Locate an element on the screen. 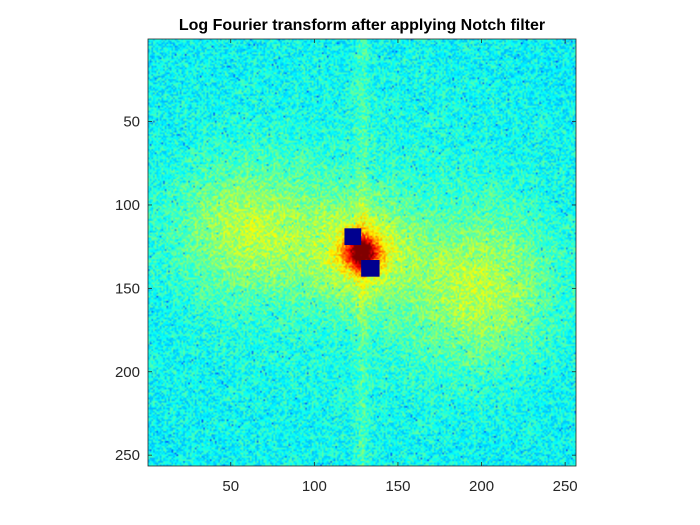 This screenshot has width=700, height=525. y-tick-label: 250 is located at coordinates (127, 455).